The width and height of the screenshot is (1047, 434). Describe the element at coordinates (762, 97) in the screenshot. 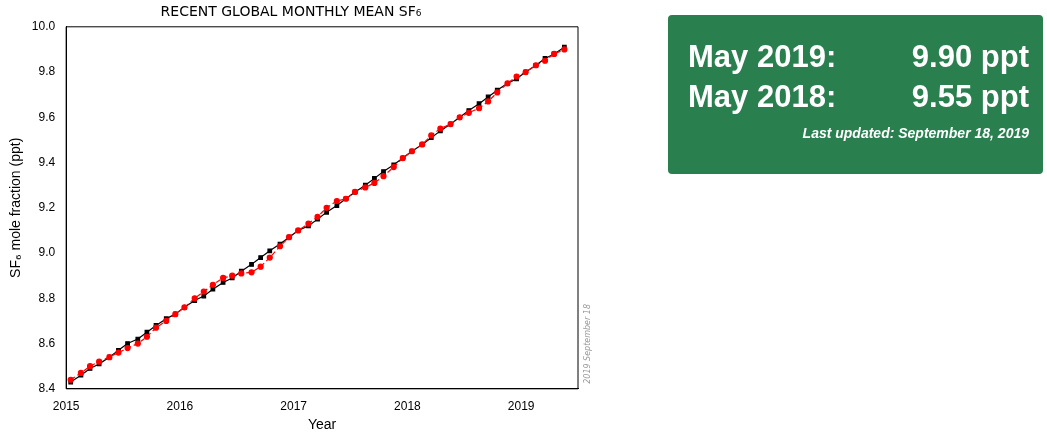

I see `text: May 2018:` at that location.